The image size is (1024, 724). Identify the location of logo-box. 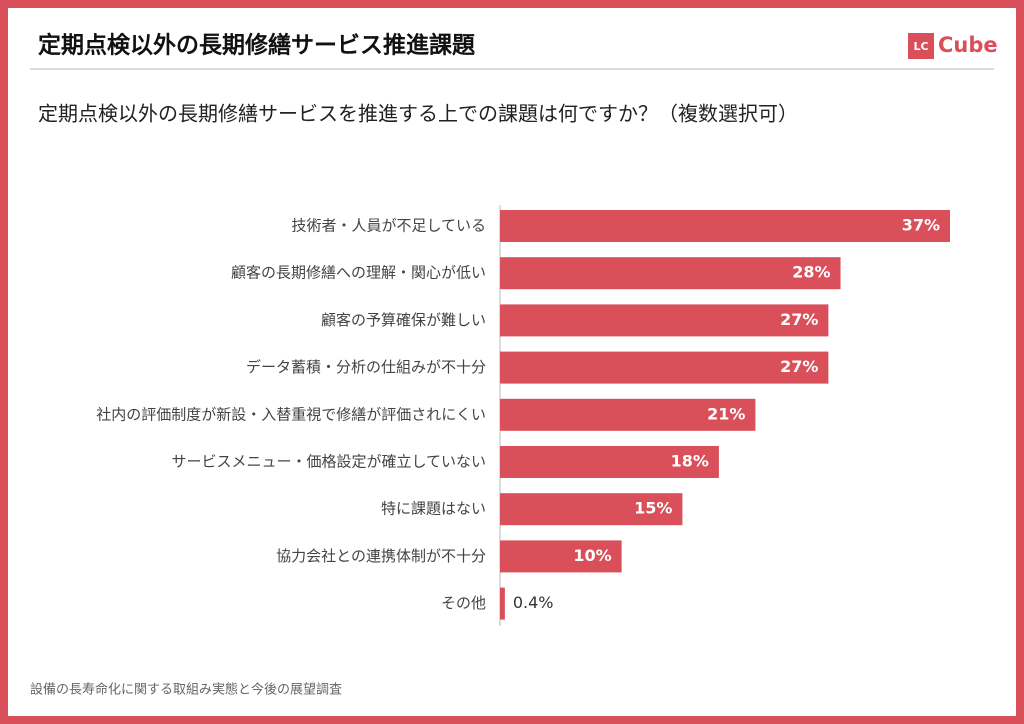
(921, 46).